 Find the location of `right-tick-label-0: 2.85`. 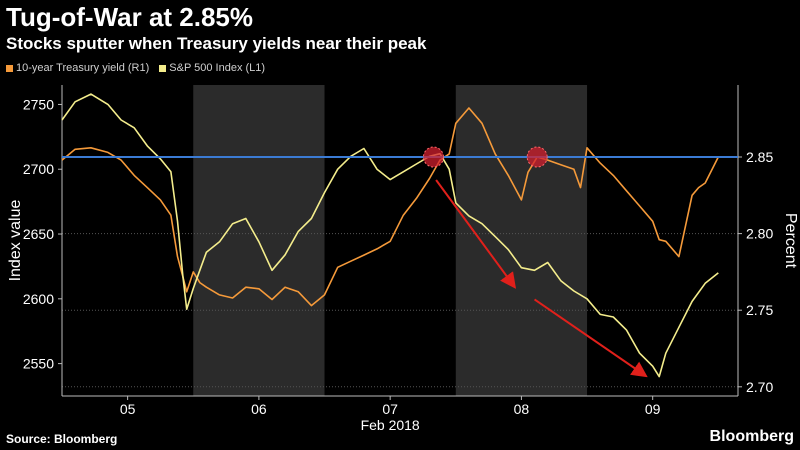

right-tick-label-0: 2.85 is located at coordinates (759, 157).